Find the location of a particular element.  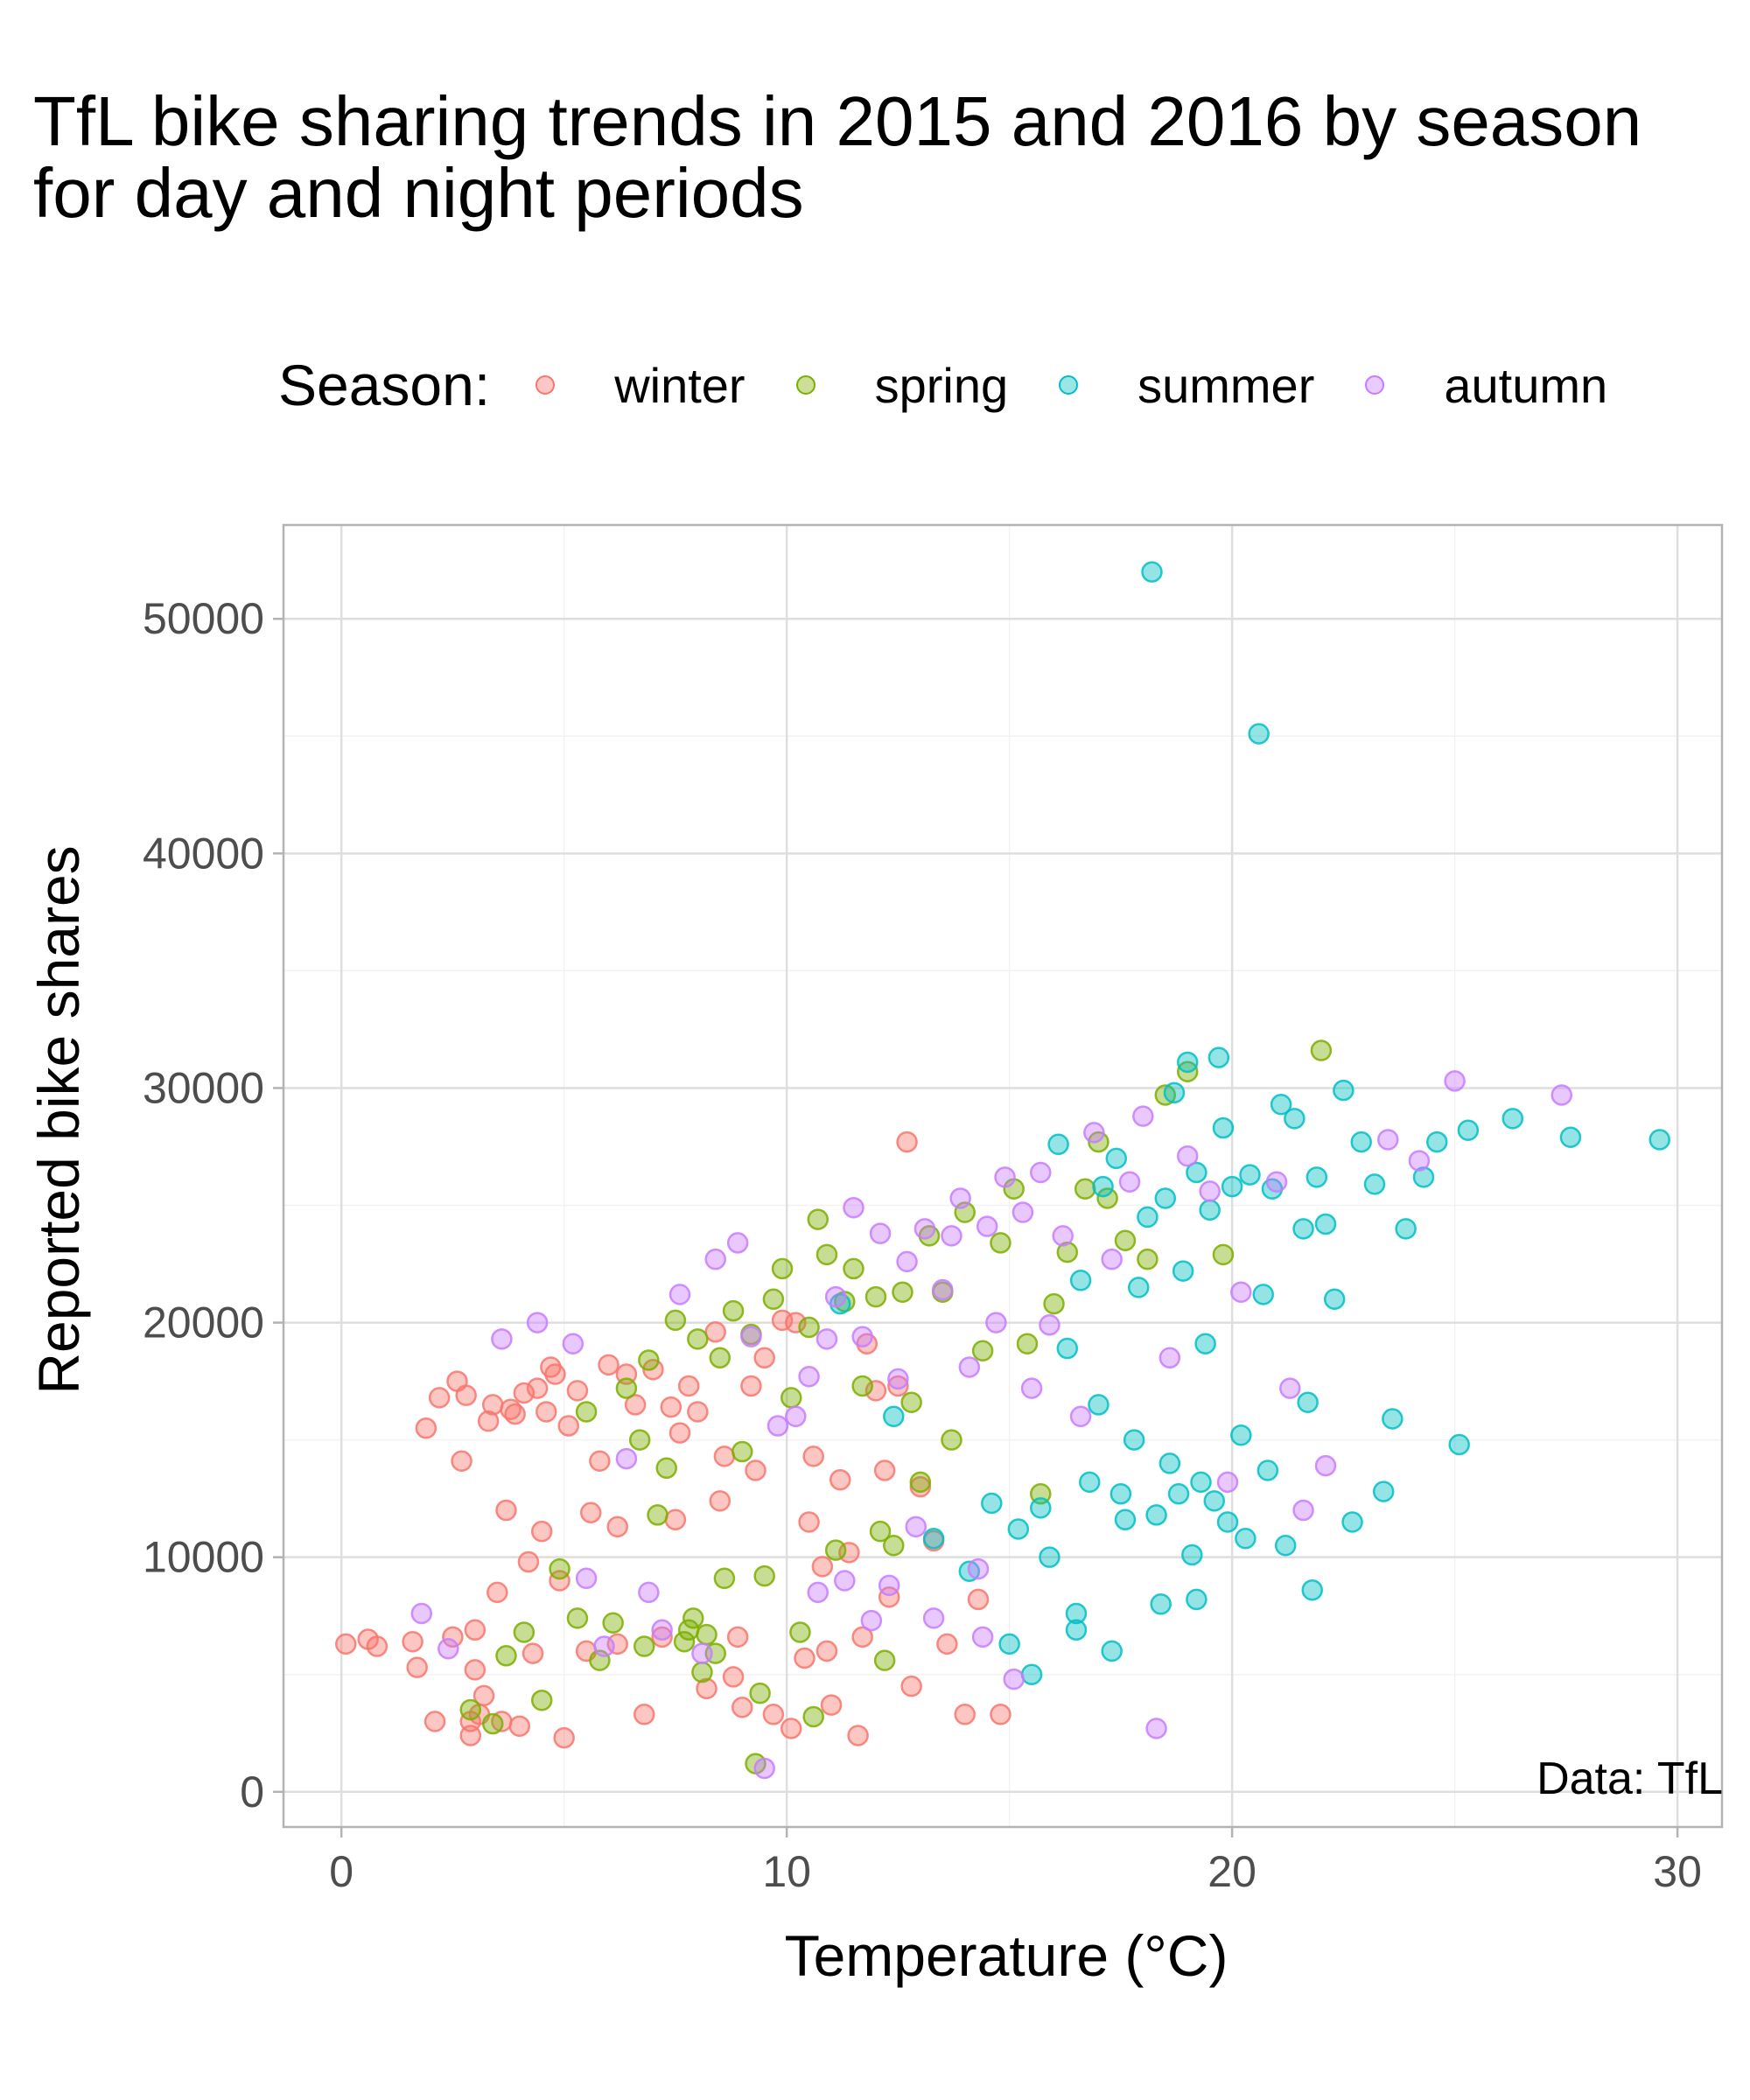

legend-key-autumn is located at coordinates (1375, 385).